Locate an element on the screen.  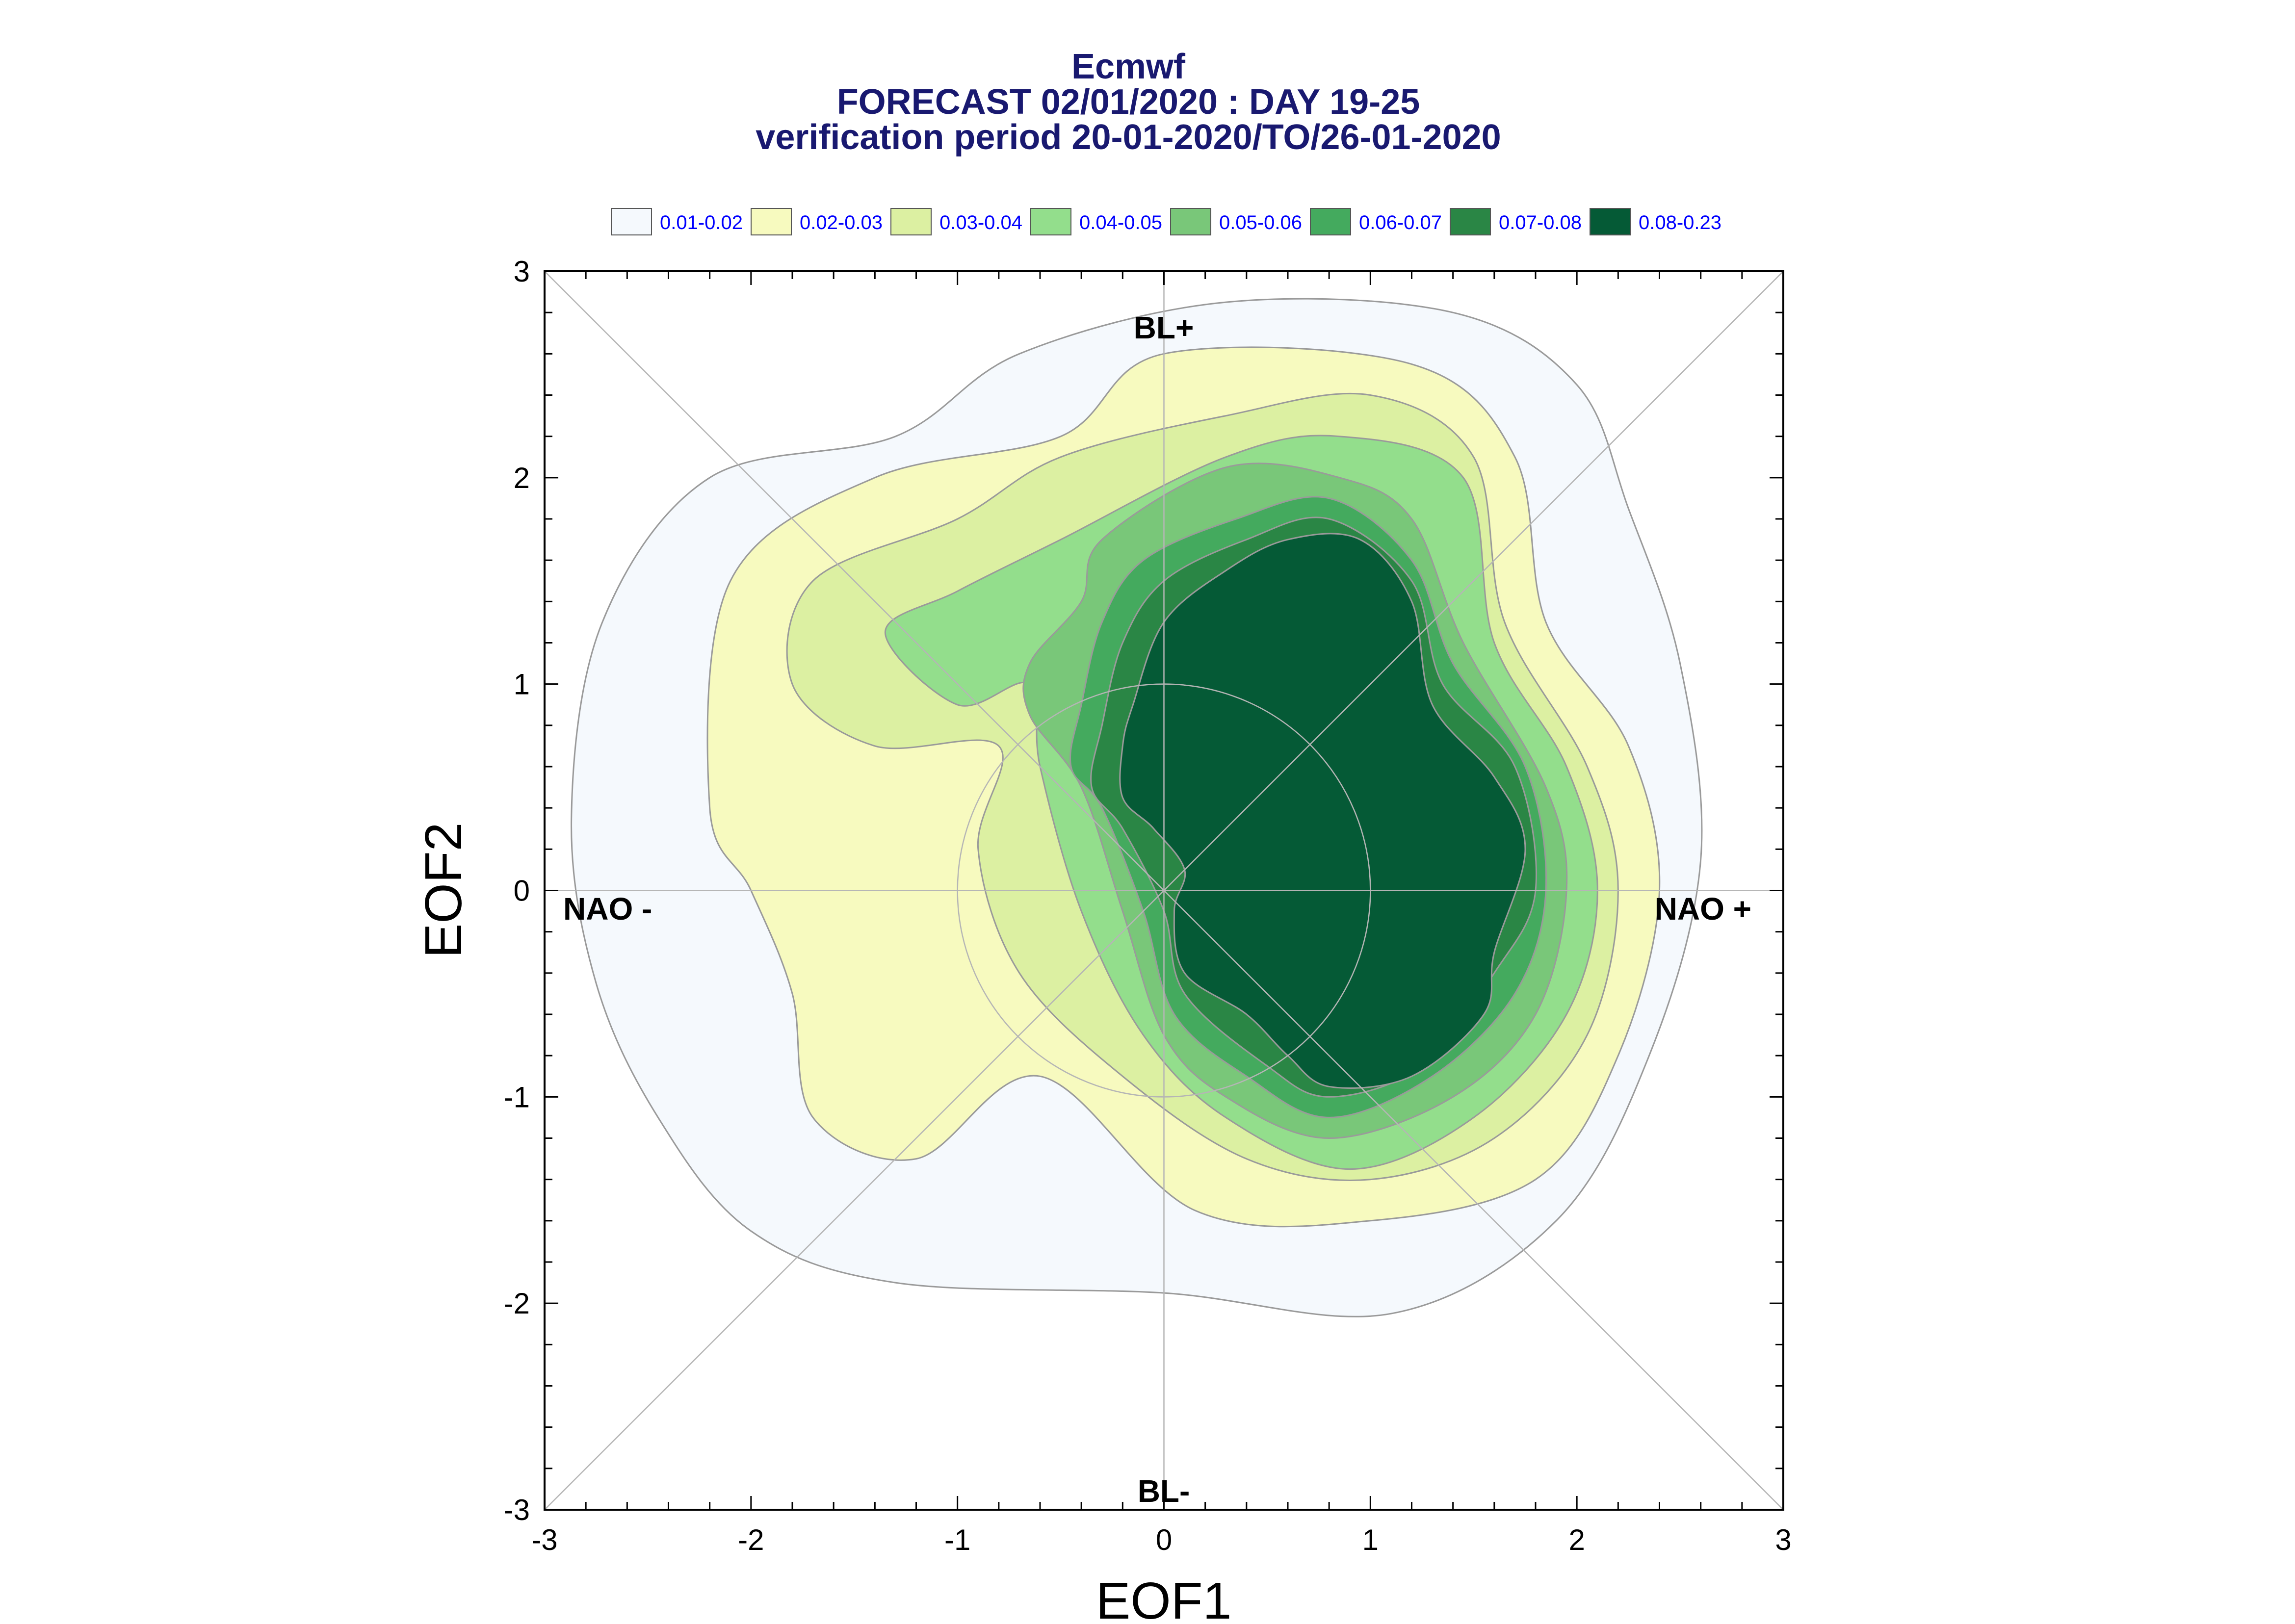
x-tick-label: 1 is located at coordinates (1371, 1539).